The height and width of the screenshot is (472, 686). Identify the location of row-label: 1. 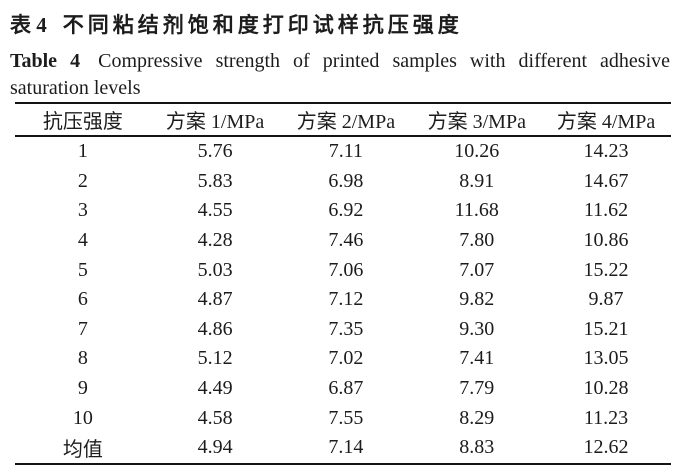
(82, 151).